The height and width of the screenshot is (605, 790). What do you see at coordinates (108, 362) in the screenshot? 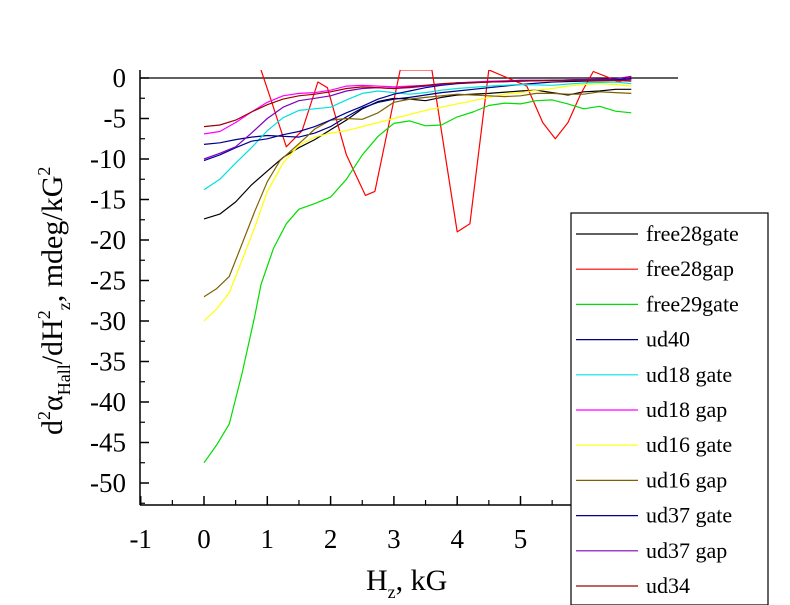
I see `y-tick-label: -35` at bounding box center [108, 362].